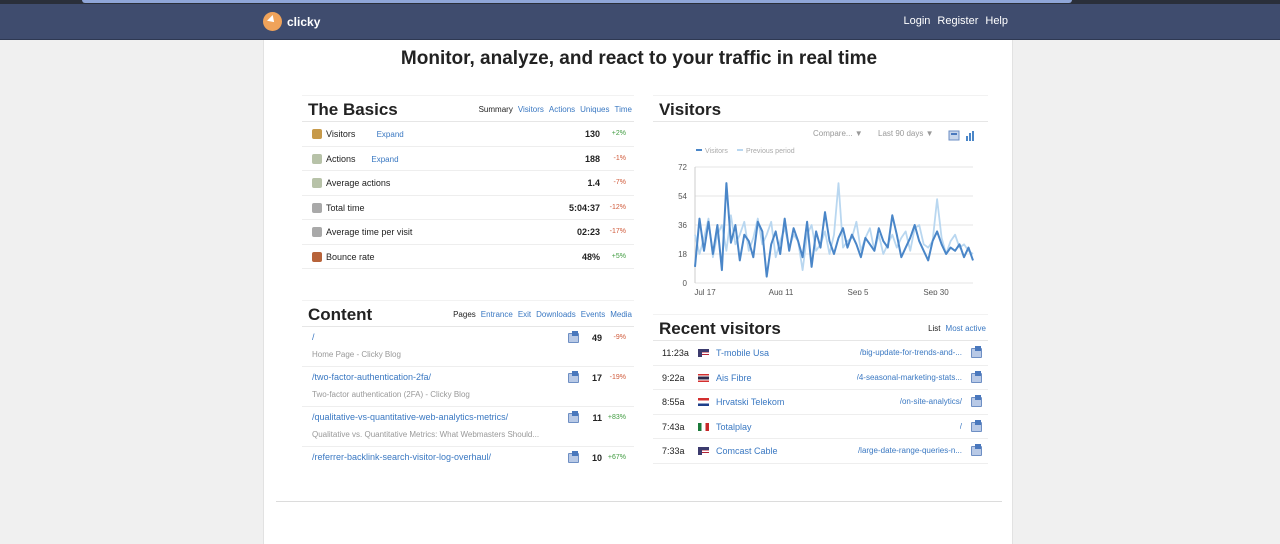 The height and width of the screenshot is (544, 1280). I want to click on login-link: Login, so click(917, 21).